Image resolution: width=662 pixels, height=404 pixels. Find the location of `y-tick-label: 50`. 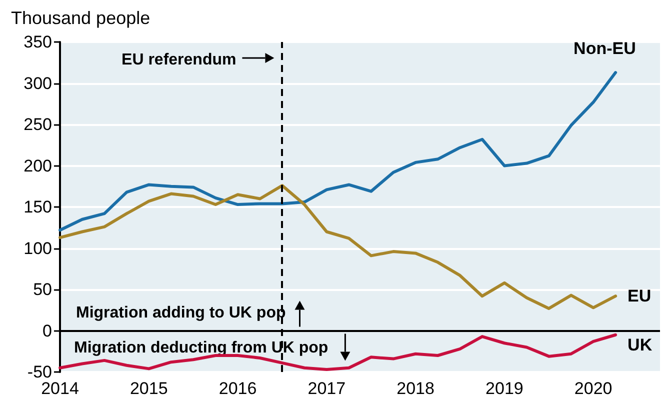

y-tick-label: 50 is located at coordinates (42, 289).